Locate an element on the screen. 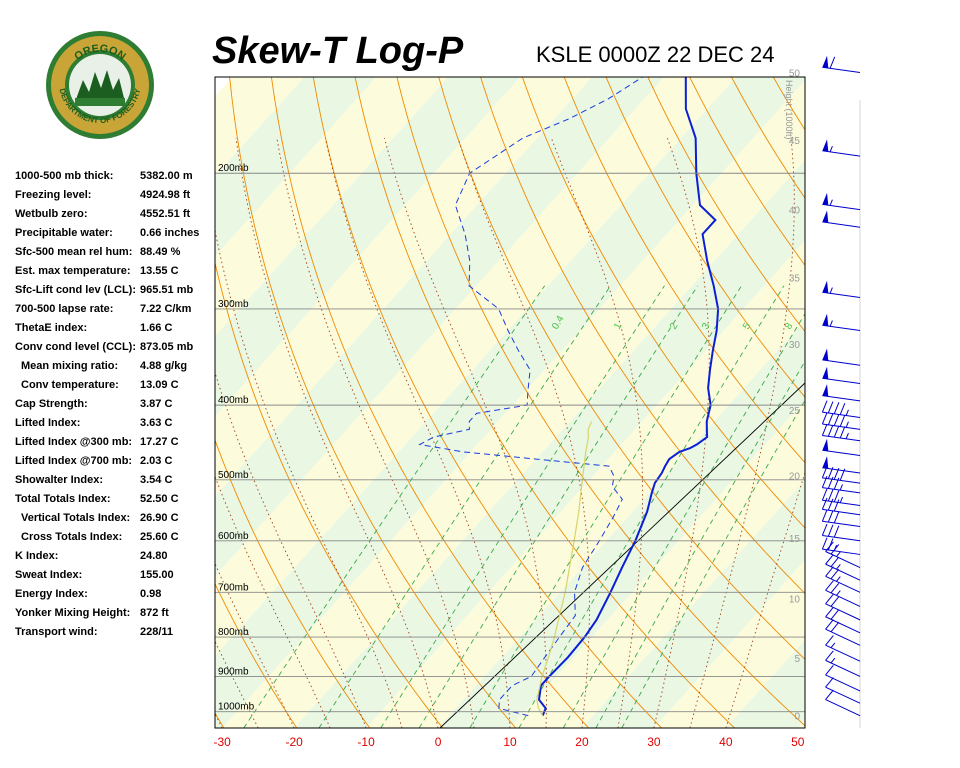  mixing-ratio-label: 5 is located at coordinates (747, 326).